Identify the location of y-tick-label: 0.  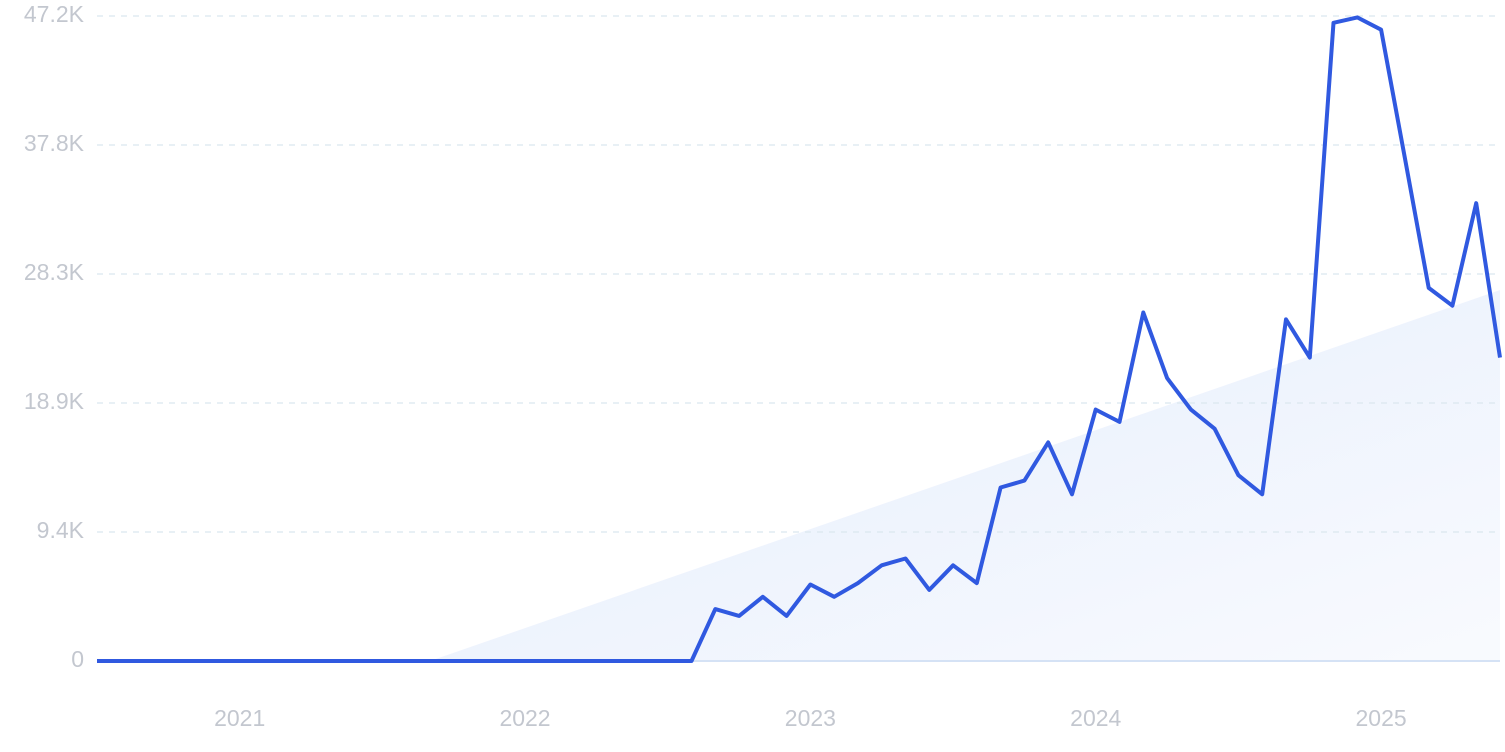
(77, 659).